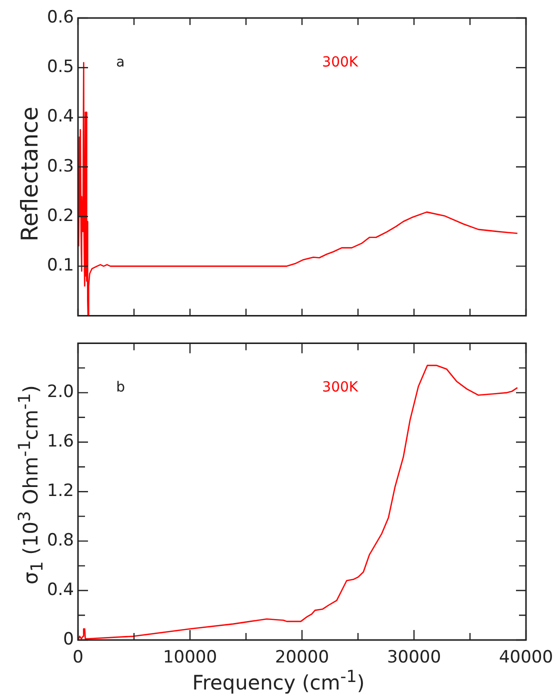 This screenshot has width=557, height=695. What do you see at coordinates (60, 17) in the screenshot?
I see `y-tick-label: 0.6` at bounding box center [60, 17].